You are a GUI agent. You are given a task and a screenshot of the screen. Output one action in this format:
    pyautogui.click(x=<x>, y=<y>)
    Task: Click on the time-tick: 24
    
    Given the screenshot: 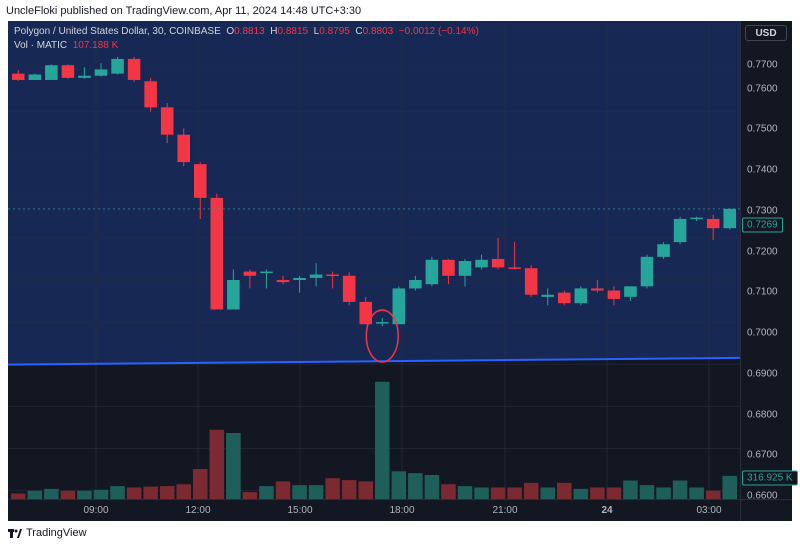 What is the action you would take?
    pyautogui.click(x=607, y=510)
    